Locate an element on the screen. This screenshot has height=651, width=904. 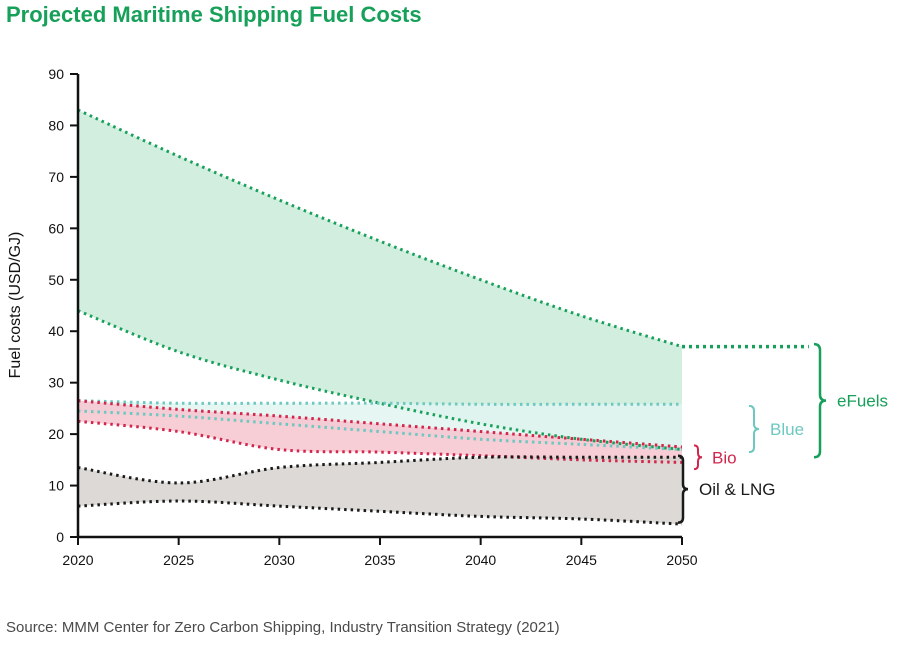
efuels-bracket is located at coordinates (820, 400).